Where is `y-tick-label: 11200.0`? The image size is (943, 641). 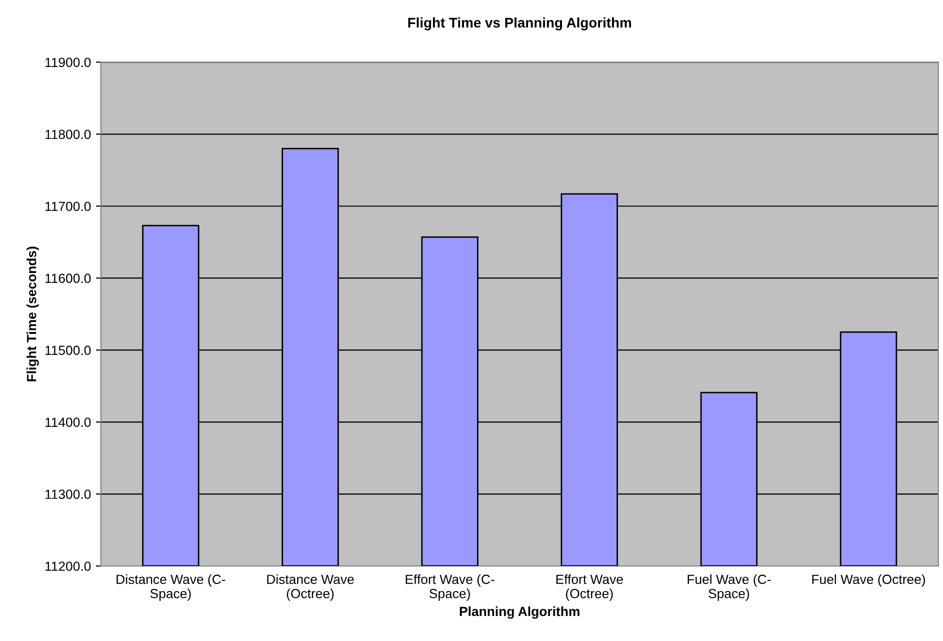
y-tick-label: 11200.0 is located at coordinates (68, 566).